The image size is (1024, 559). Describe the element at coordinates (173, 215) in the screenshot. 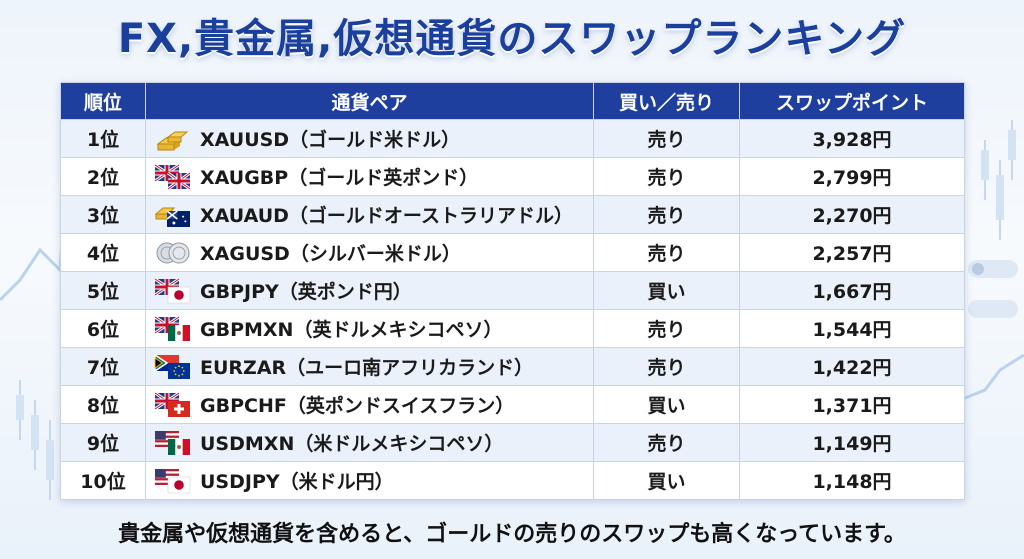

I see `gold-australia-icon` at that location.